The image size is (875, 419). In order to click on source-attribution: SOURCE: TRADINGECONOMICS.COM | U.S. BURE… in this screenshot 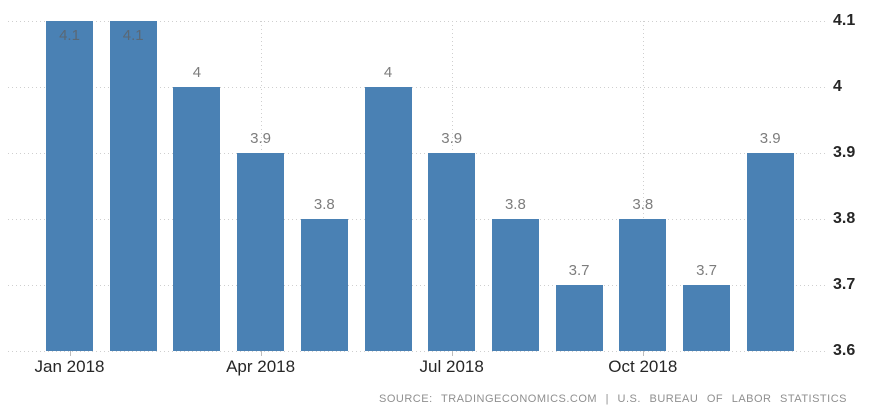, I will do `click(613, 399)`.